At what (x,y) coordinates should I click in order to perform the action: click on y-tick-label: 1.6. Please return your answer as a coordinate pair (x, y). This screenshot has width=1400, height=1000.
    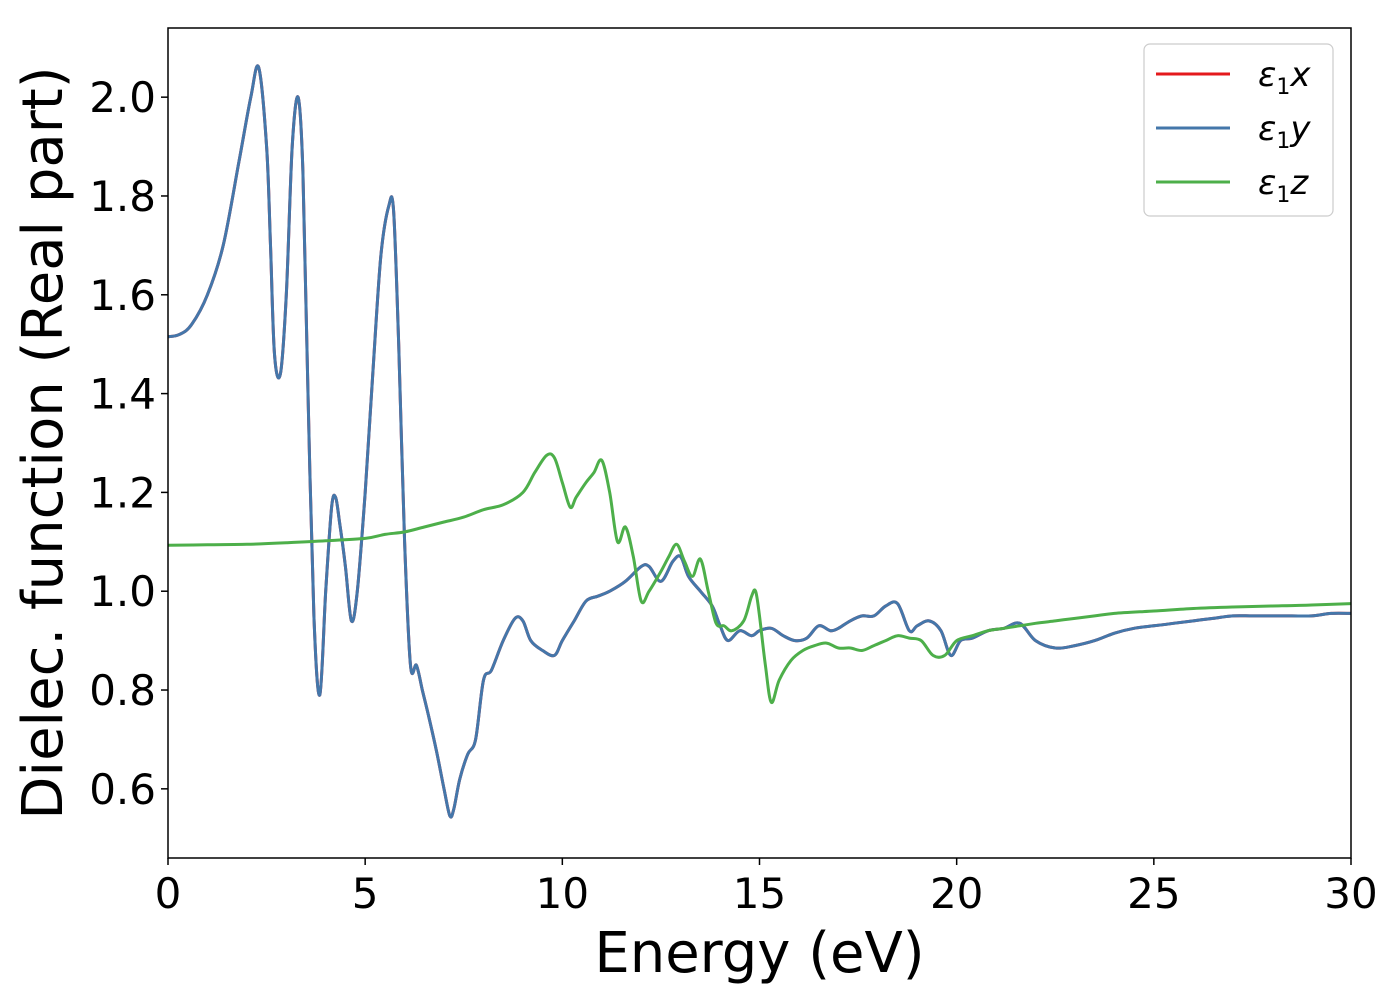
    Looking at the image, I should click on (122, 295).